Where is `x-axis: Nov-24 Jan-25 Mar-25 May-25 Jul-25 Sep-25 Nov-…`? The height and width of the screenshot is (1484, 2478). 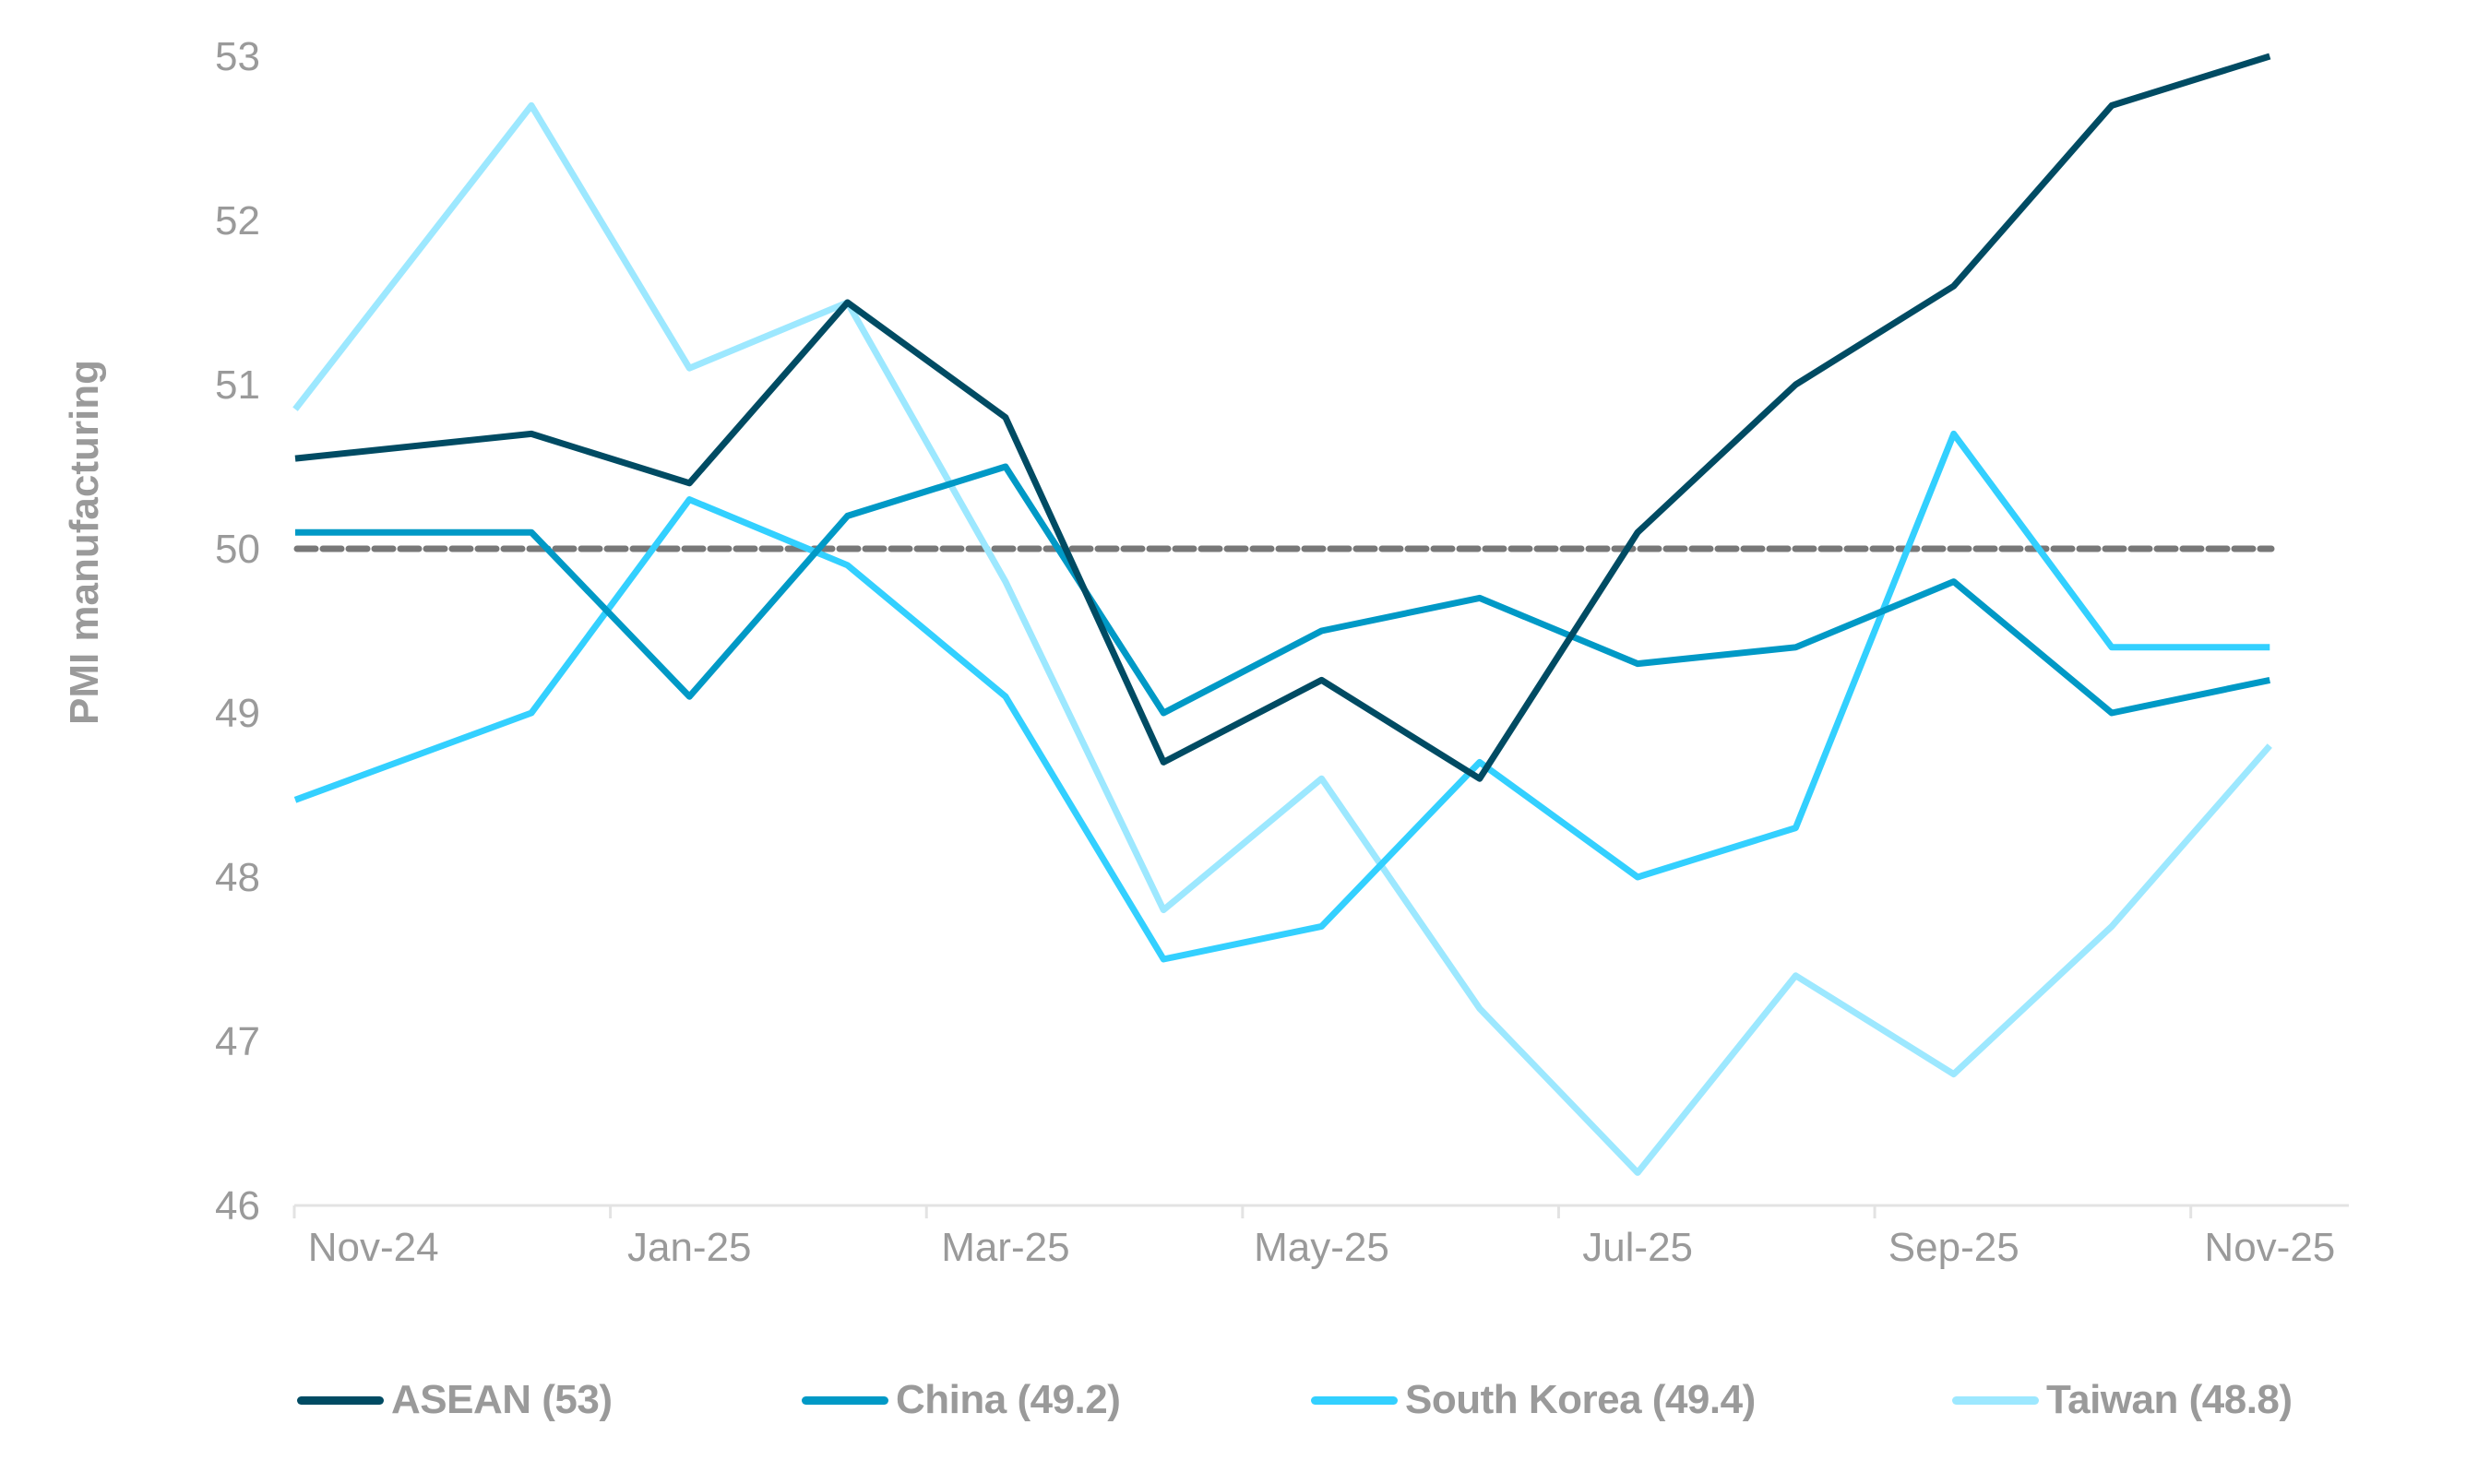
x-axis: Nov-24 Jan-25 Mar-25 May-25 Jul-25 Sep-25 Nov-… is located at coordinates (1320, 1237).